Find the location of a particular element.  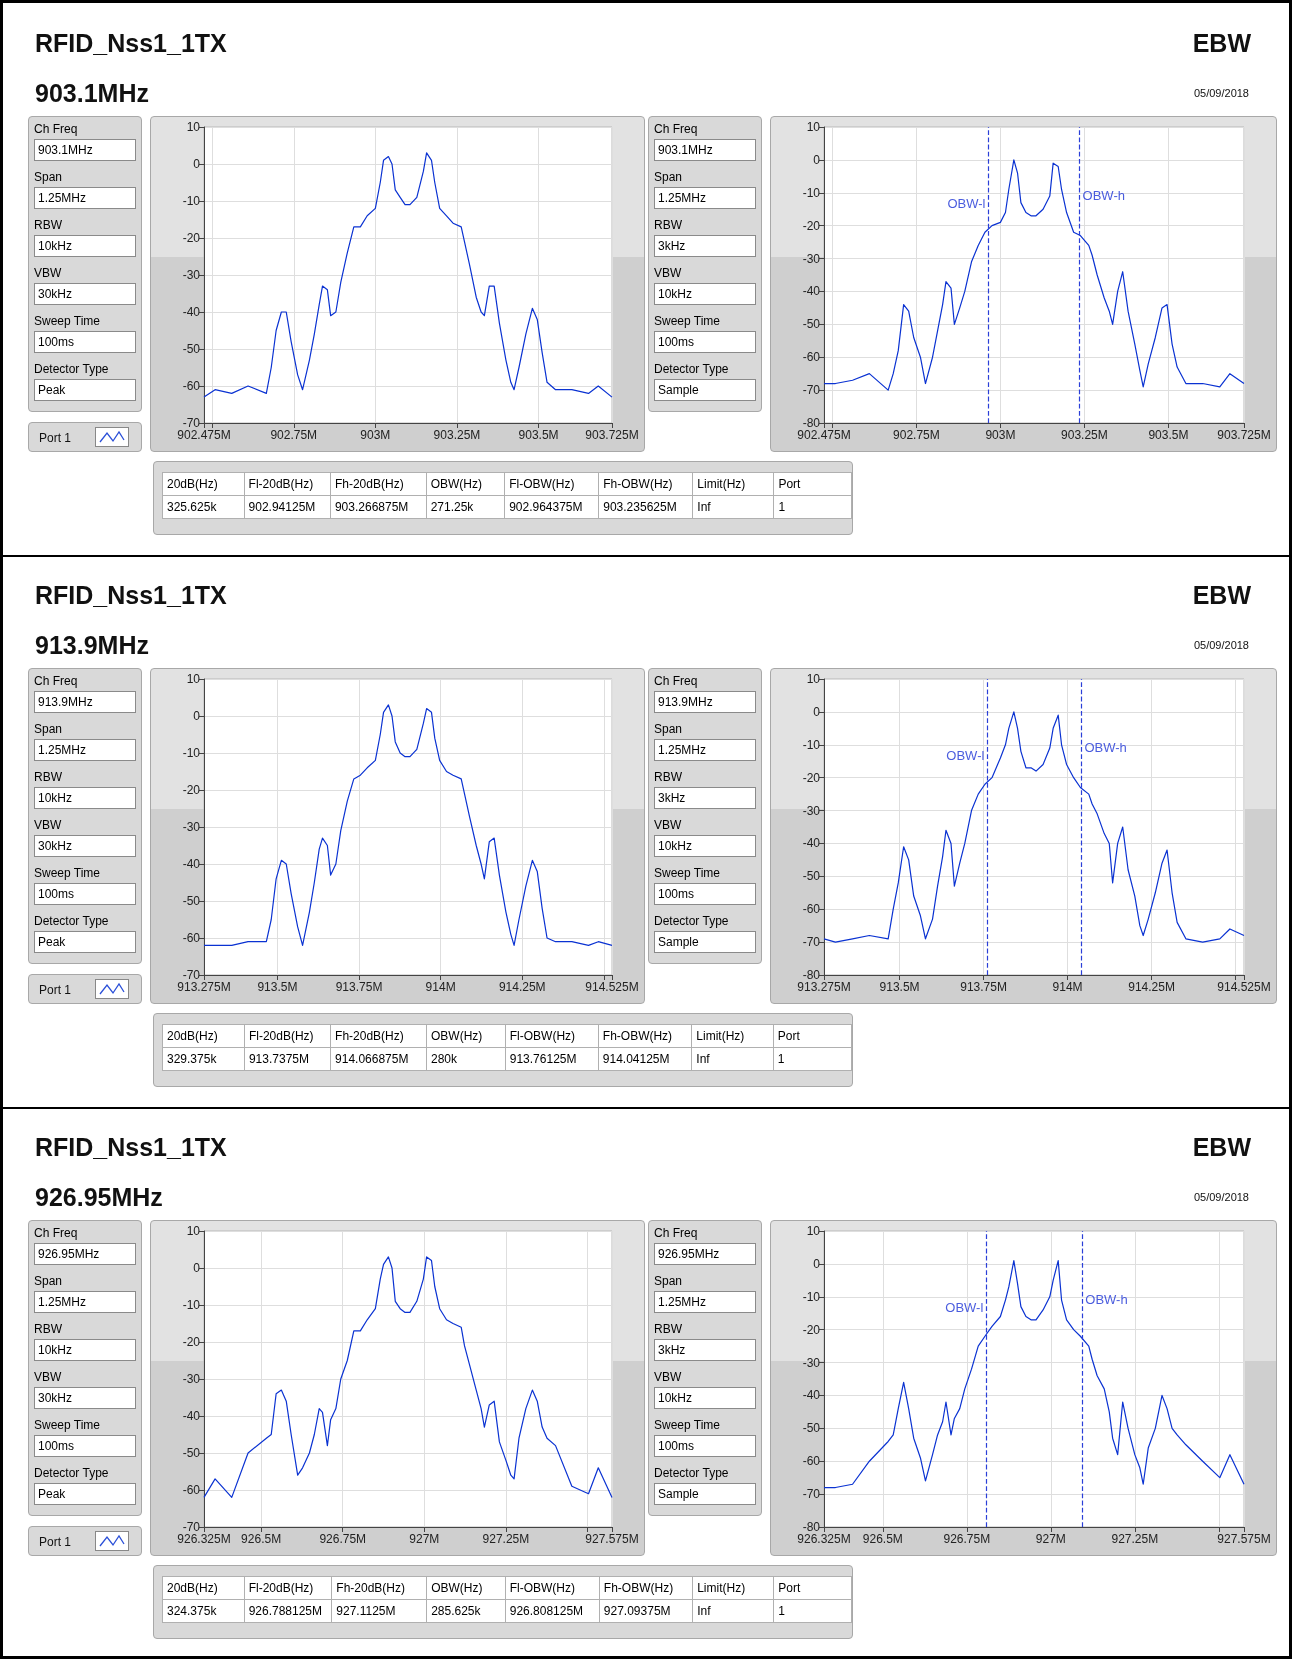

text: Port is located at coordinates (812, 1588).